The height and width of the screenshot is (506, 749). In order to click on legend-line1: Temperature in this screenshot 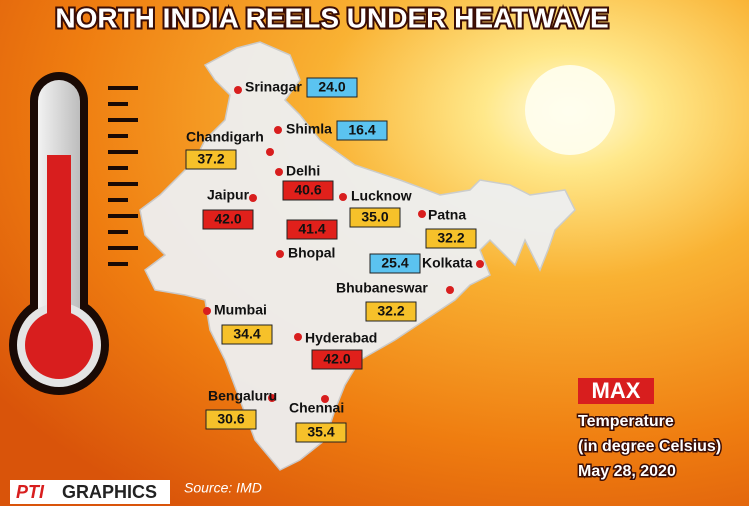, I will do `click(626, 421)`.